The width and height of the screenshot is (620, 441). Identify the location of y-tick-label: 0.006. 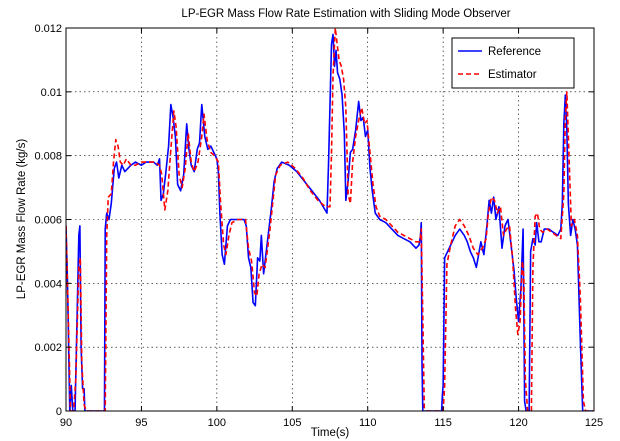
(48, 221).